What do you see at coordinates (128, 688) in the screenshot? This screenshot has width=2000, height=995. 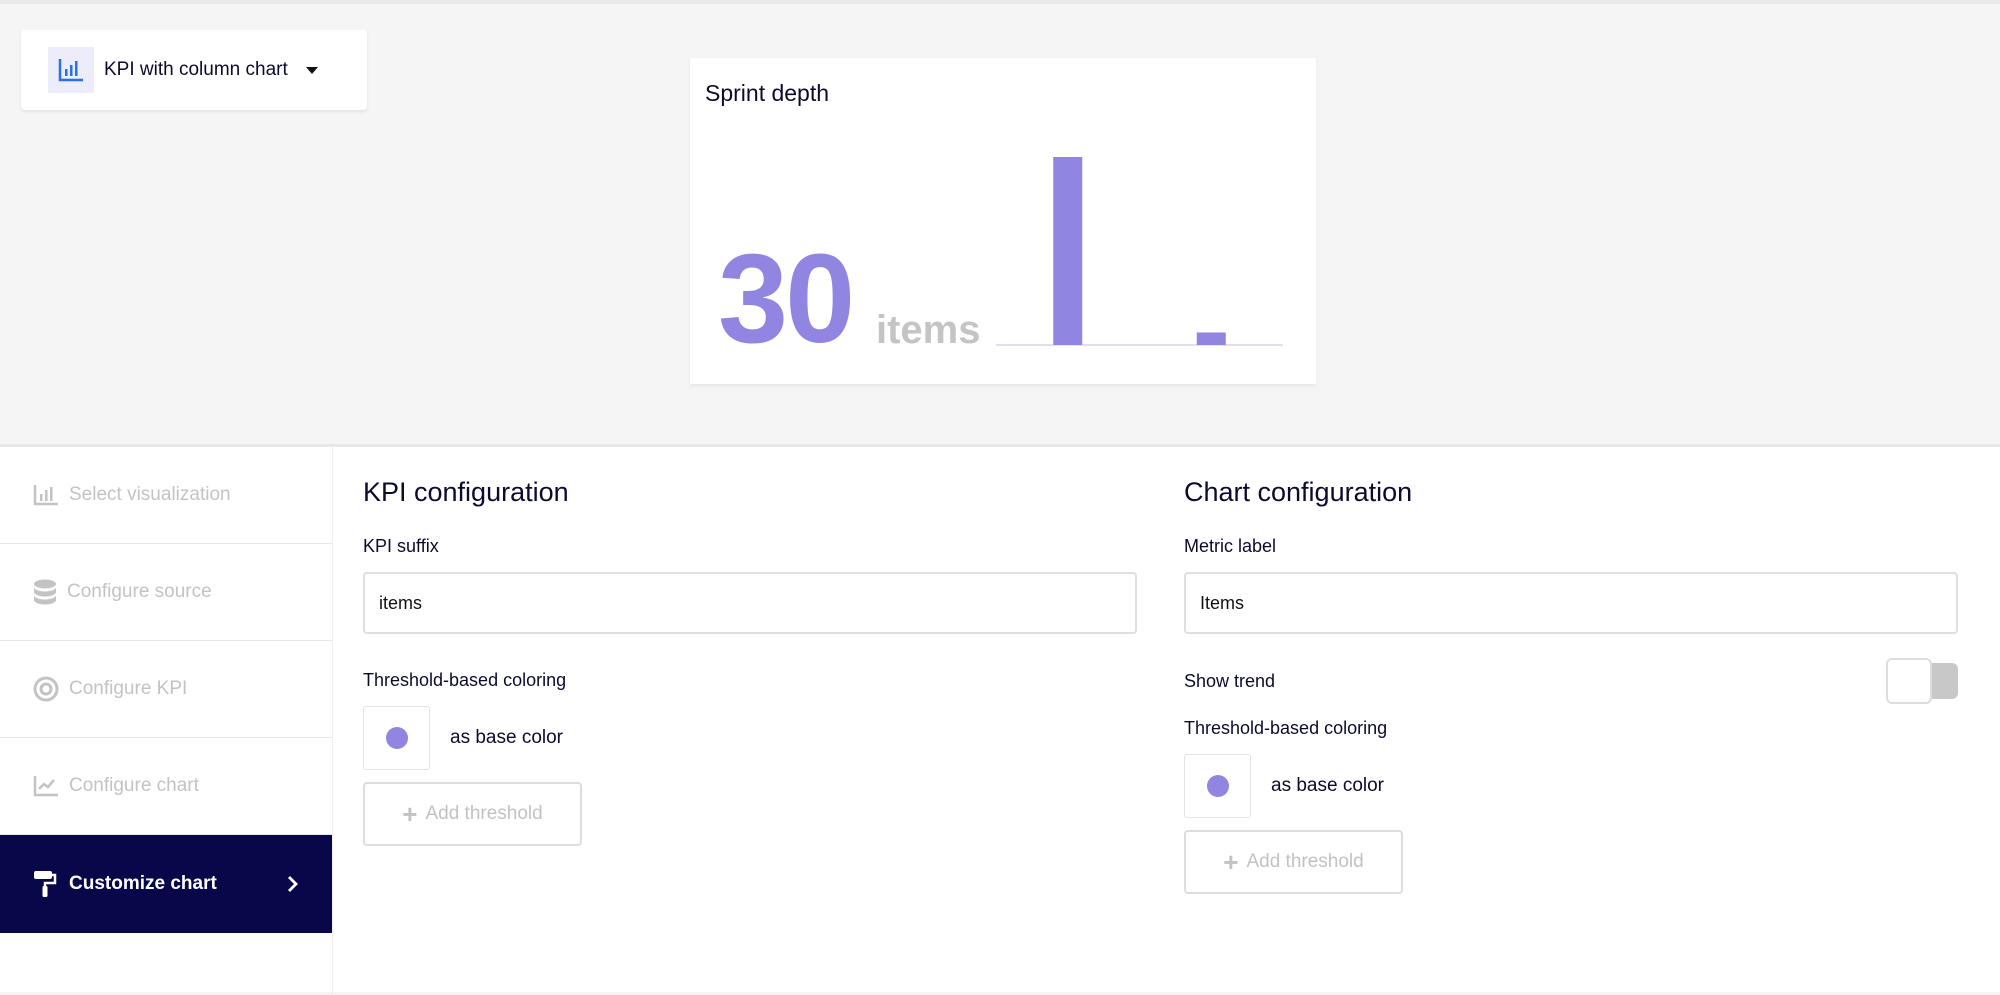 I see `sidebar-item-label: Configure KPI` at bounding box center [128, 688].